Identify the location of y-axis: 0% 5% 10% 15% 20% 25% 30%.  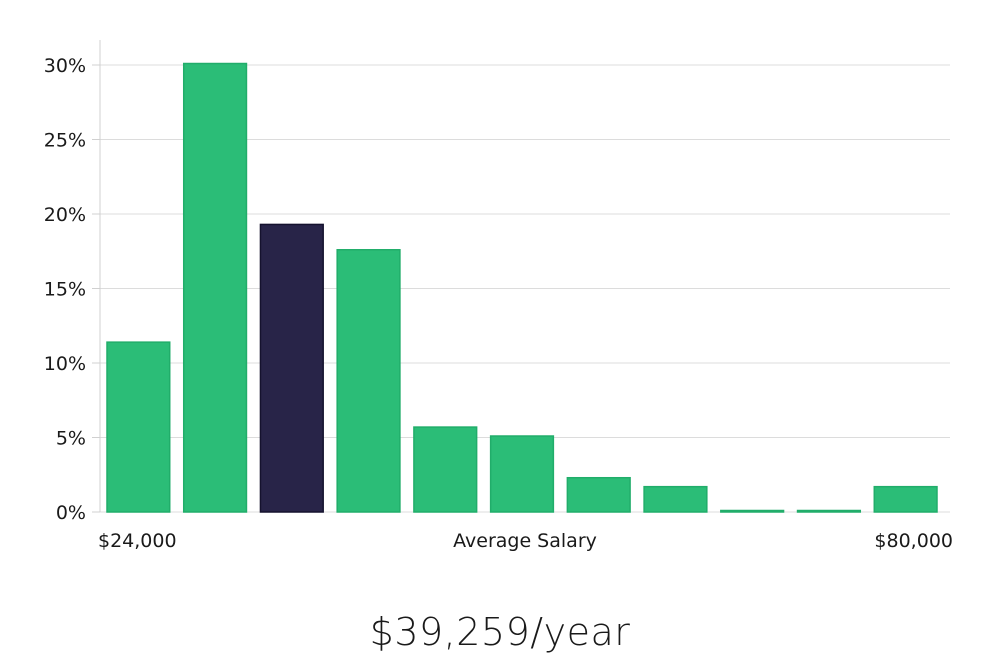
(72, 289).